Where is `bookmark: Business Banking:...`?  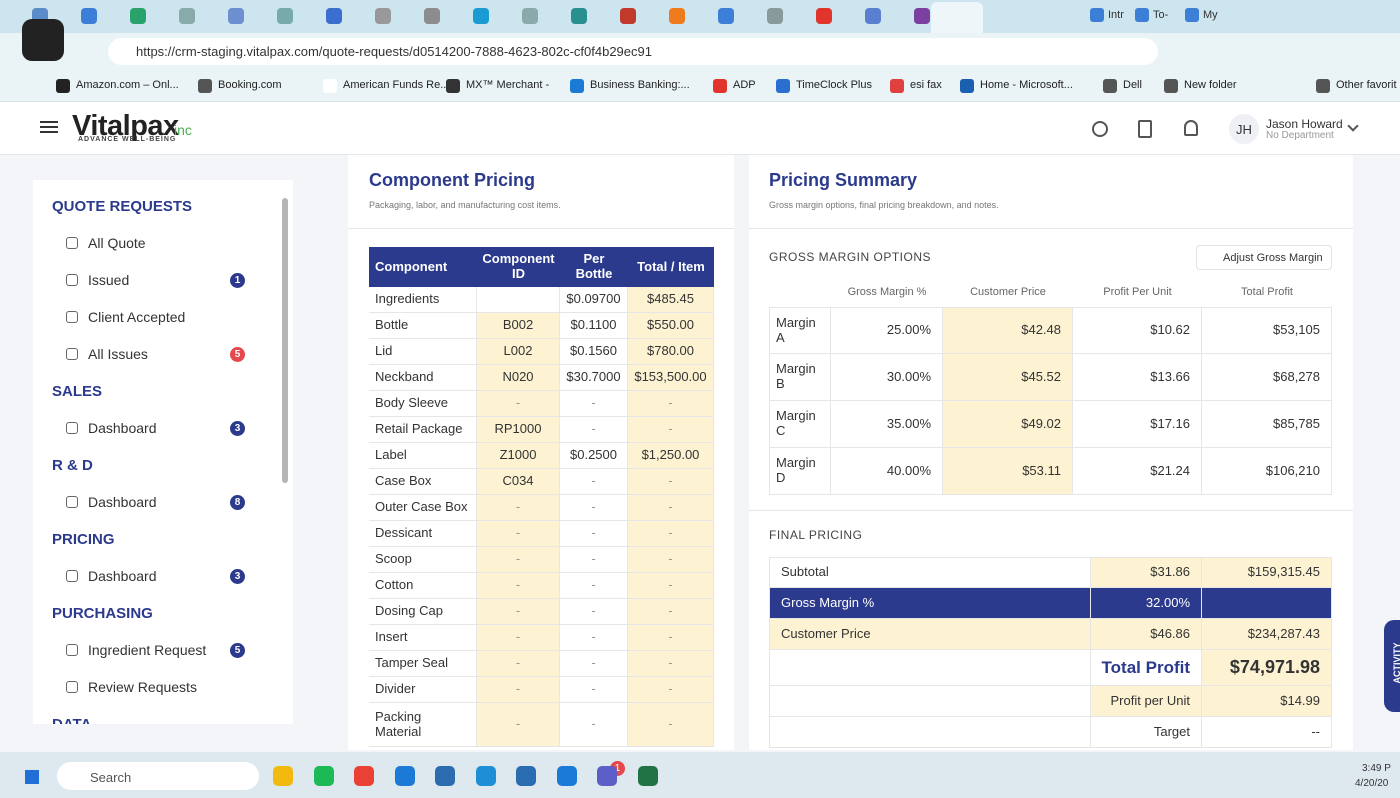
bookmark: Business Banking:... is located at coordinates (640, 85).